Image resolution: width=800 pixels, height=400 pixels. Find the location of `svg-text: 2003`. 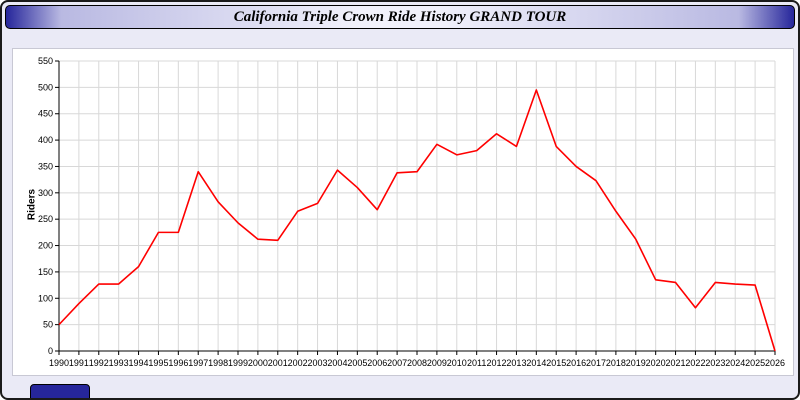

svg-text: 2003 is located at coordinates (318, 363).